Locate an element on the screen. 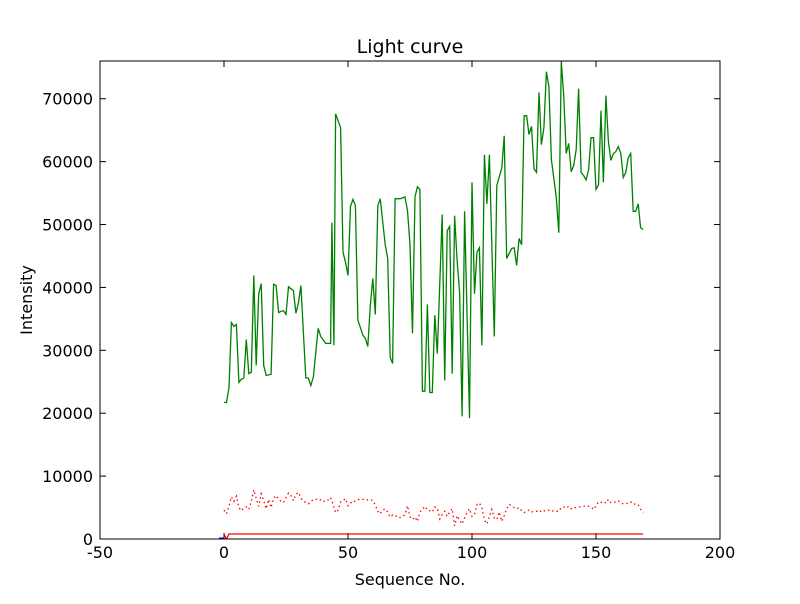  chart-title: Light curve is located at coordinates (410, 47).